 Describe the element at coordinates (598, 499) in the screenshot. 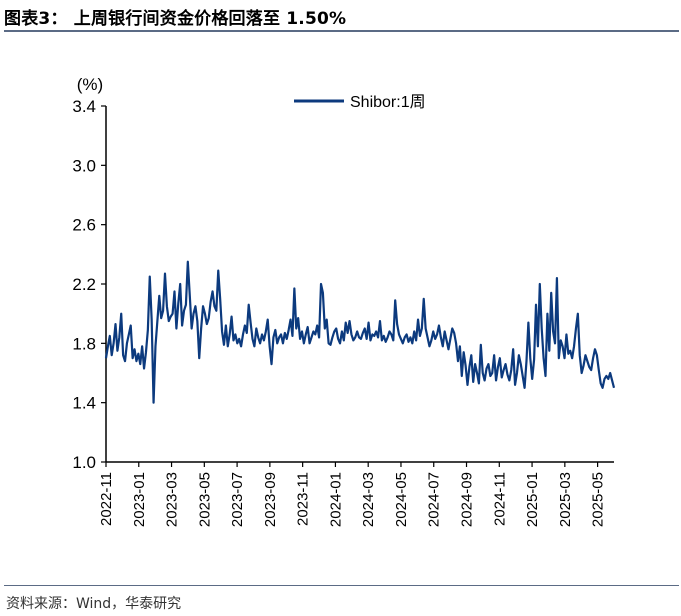

I see `x-tick-label: 2025-05` at that location.